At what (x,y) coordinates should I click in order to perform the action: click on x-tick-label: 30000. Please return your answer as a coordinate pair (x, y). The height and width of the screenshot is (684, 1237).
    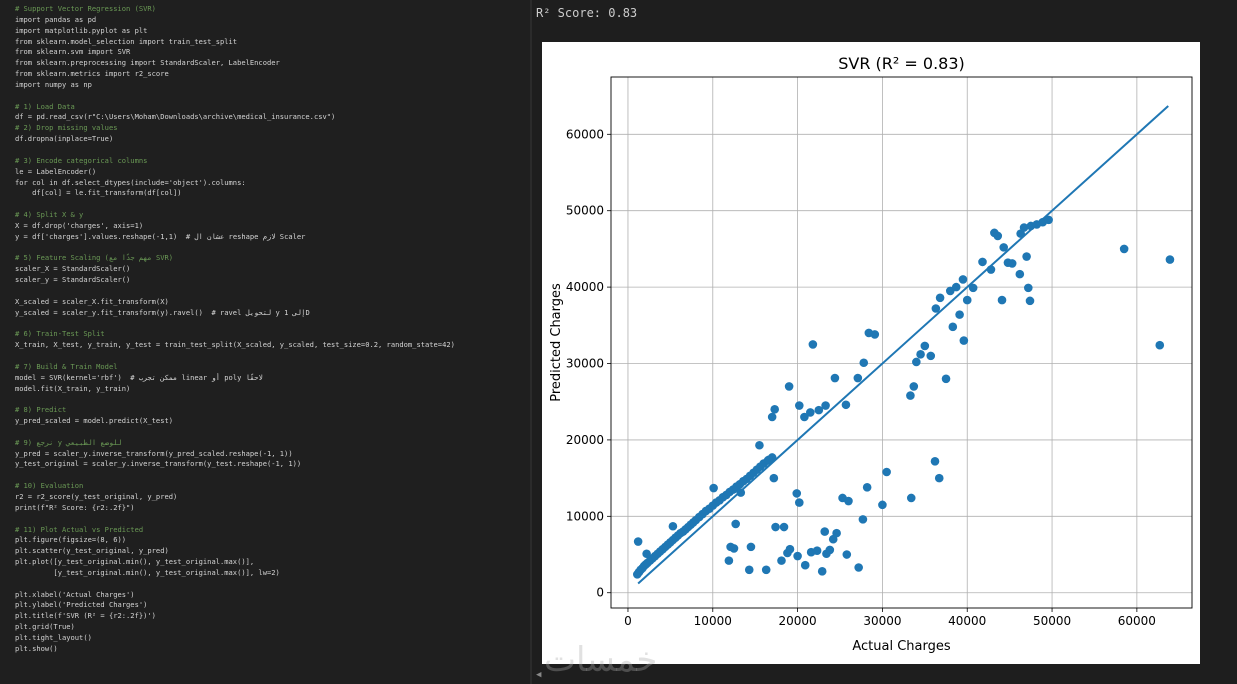
    Looking at the image, I should click on (882, 621).